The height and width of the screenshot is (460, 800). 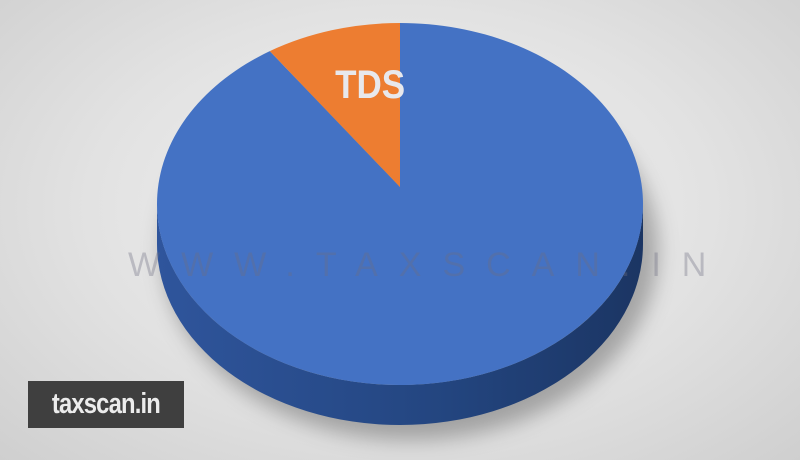 I want to click on watermark: WWW.TAXSCAN.IN, so click(x=428, y=265).